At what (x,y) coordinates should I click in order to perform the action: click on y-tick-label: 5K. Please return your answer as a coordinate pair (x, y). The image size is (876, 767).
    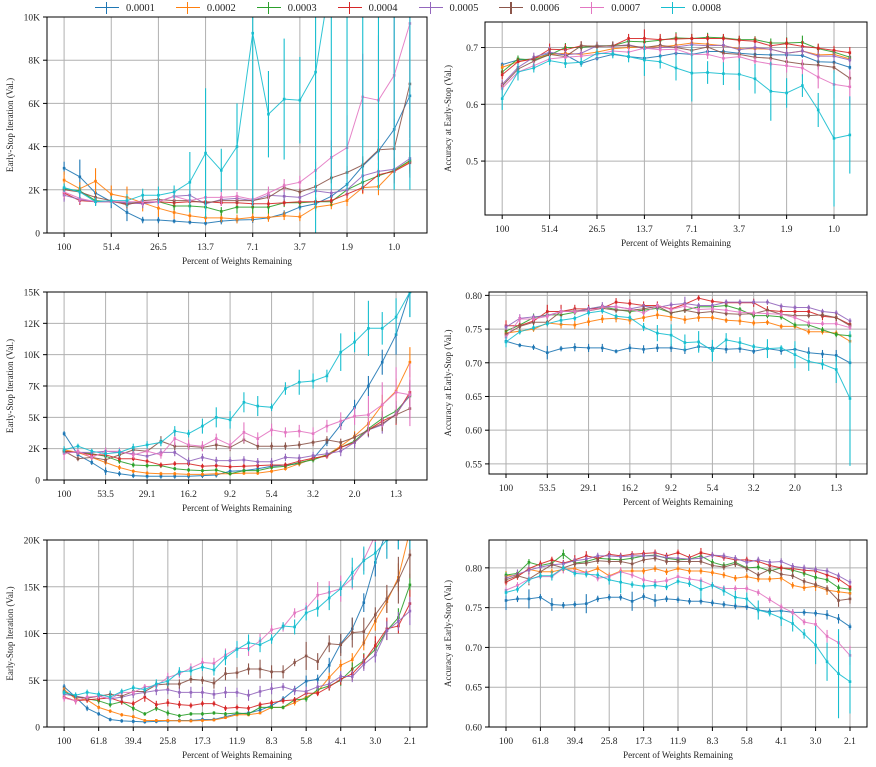
    Looking at the image, I should click on (34, 682).